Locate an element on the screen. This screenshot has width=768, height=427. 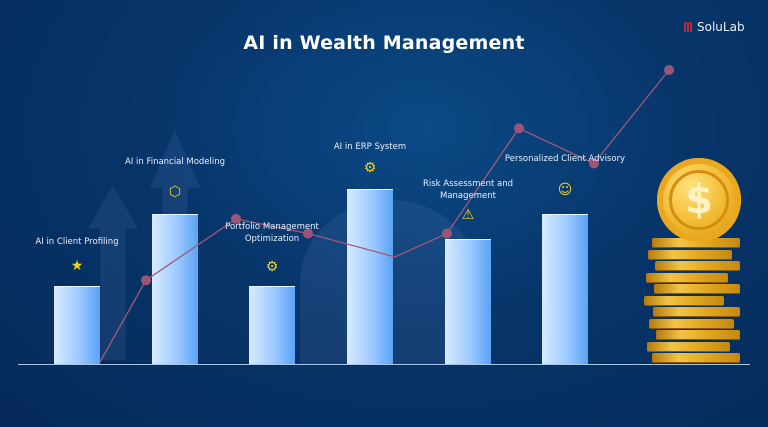
logo-icon is located at coordinates (688, 27).